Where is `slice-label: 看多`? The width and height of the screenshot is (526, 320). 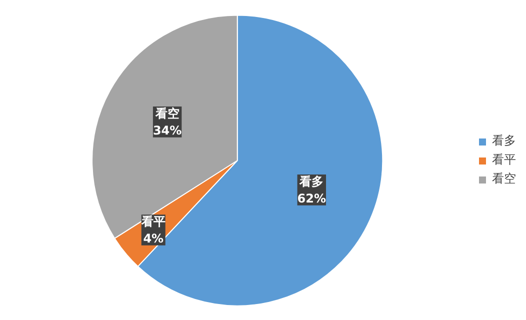 slice-label: 看多 is located at coordinates (311, 181).